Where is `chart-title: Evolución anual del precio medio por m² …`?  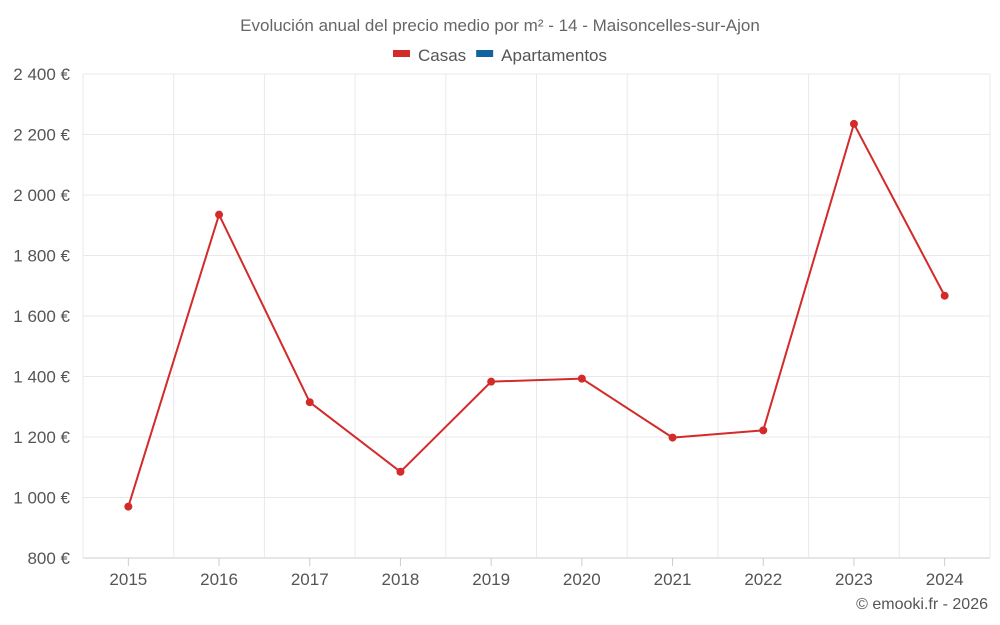 chart-title: Evolución anual del precio medio por m² … is located at coordinates (500, 25).